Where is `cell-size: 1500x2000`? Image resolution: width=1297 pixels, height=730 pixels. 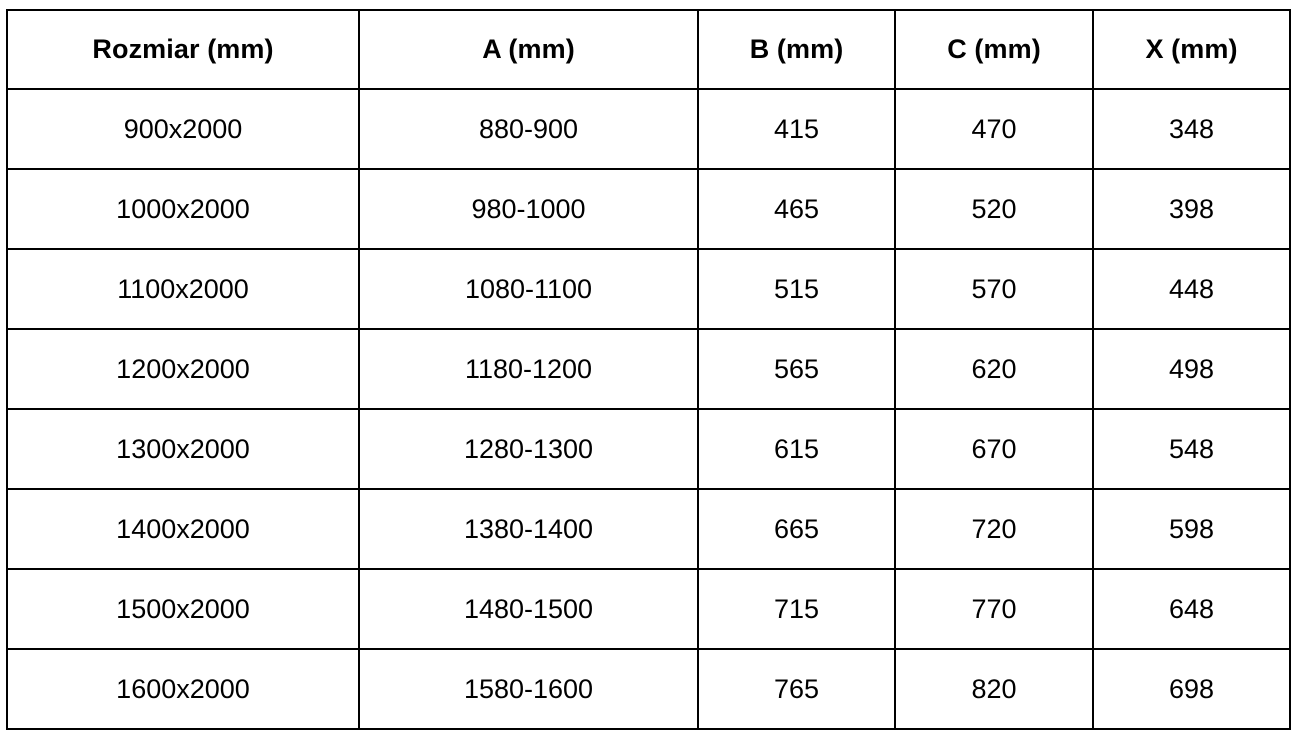
cell-size: 1500x2000 is located at coordinates (183, 609).